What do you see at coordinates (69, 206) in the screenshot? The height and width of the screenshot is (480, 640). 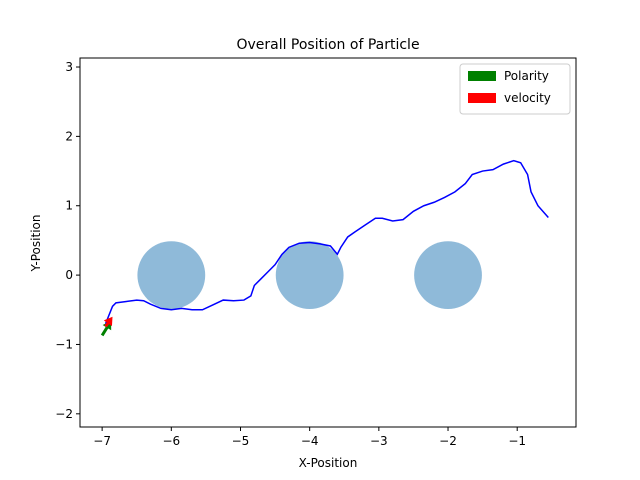 I see `y-tick-label: 1` at bounding box center [69, 206].